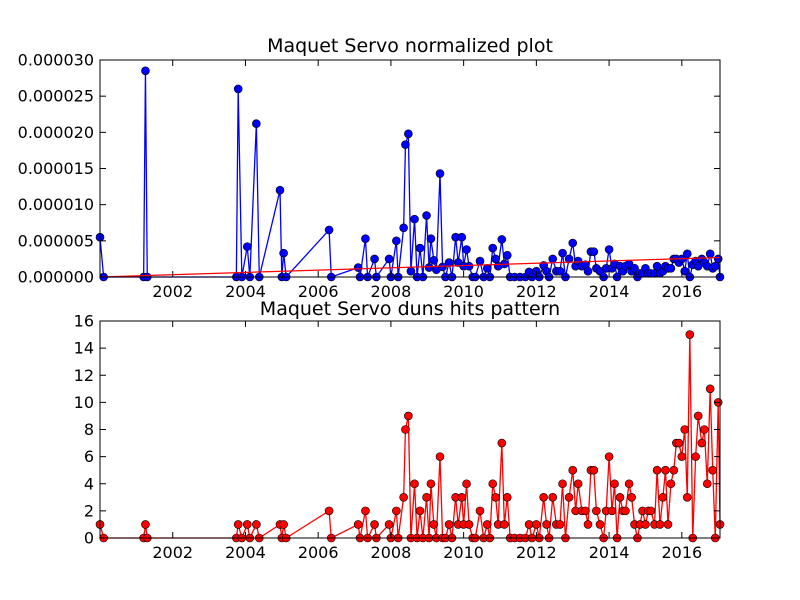 The height and width of the screenshot is (600, 800). Describe the element at coordinates (56, 60) in the screenshot. I see `y-tick-label: 0.000030` at that location.